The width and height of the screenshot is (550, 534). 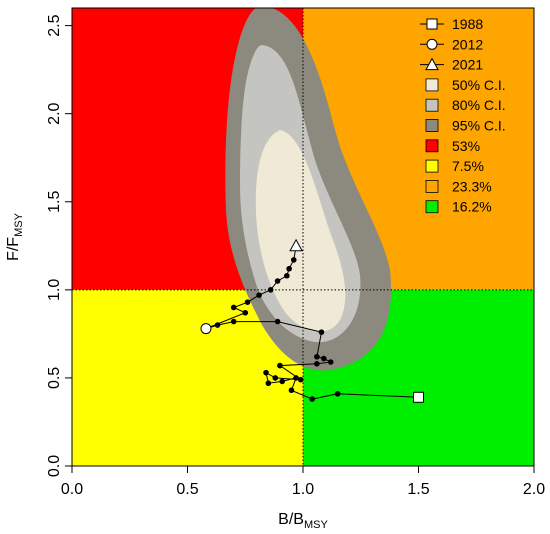 What do you see at coordinates (472, 207) in the screenshot?
I see `legend-label: 16.2%` at bounding box center [472, 207].